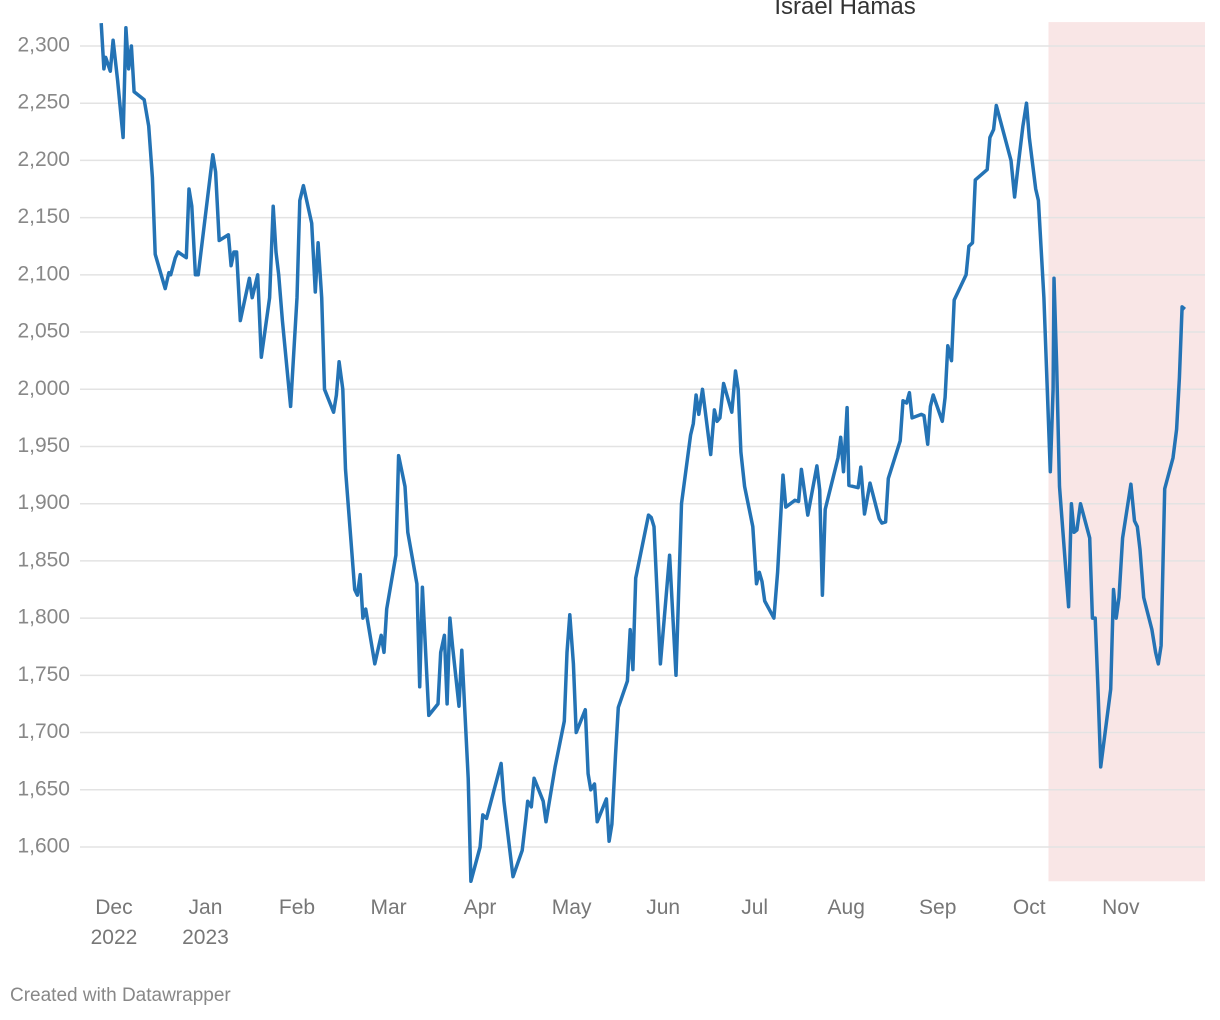  What do you see at coordinates (844, 10) in the screenshot?
I see `annotation: Israel Hamas` at bounding box center [844, 10].